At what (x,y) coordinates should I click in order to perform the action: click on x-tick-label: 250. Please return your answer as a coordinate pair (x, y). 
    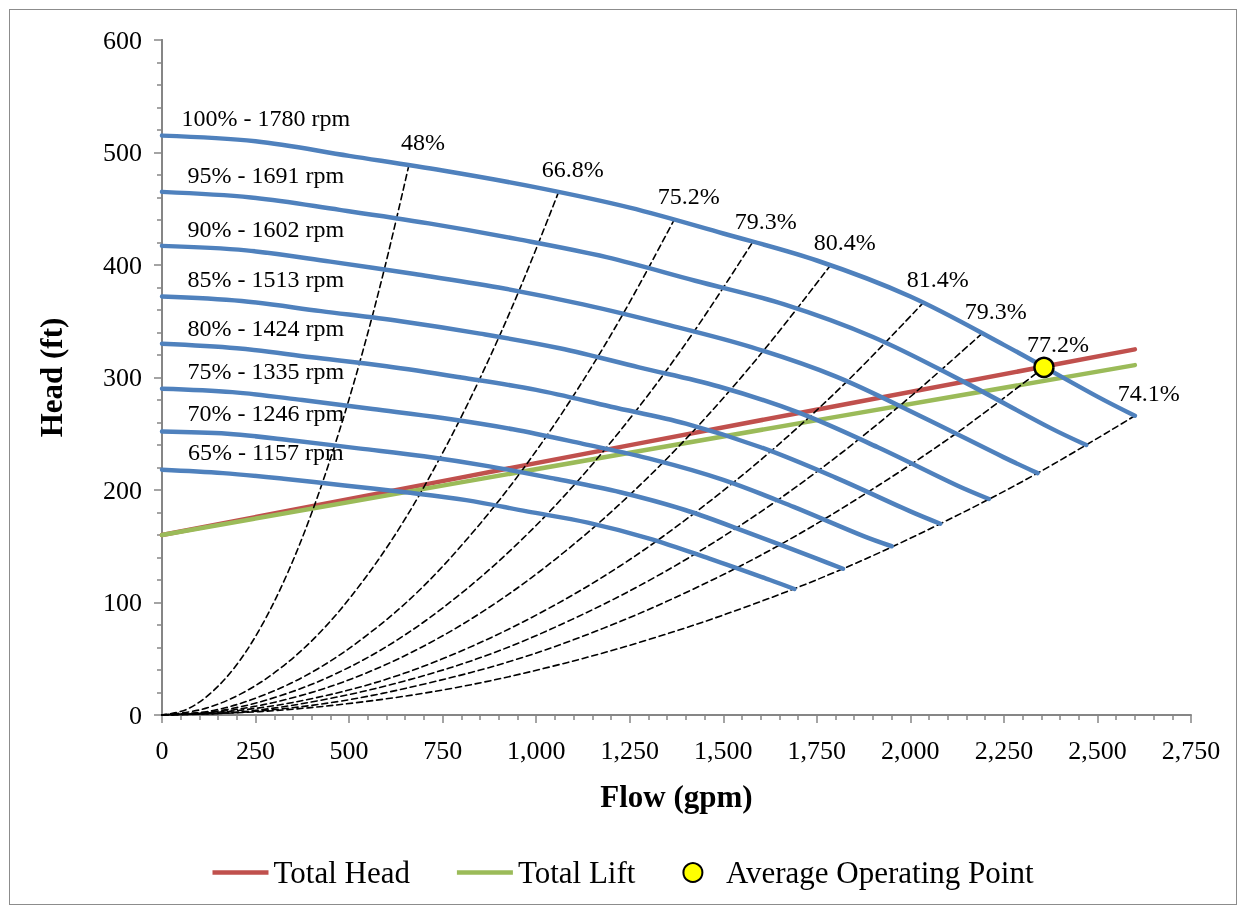
    Looking at the image, I should click on (256, 750).